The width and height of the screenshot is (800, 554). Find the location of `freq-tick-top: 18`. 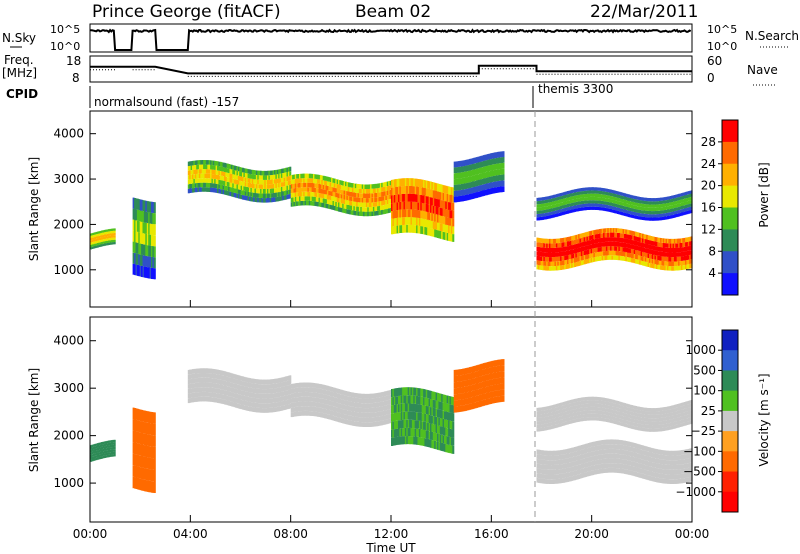

freq-tick-top: 18 is located at coordinates (73, 61).